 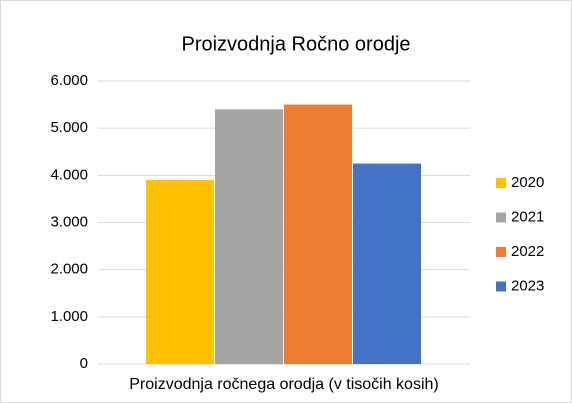 I want to click on legend-label: 2022, so click(x=527, y=251).